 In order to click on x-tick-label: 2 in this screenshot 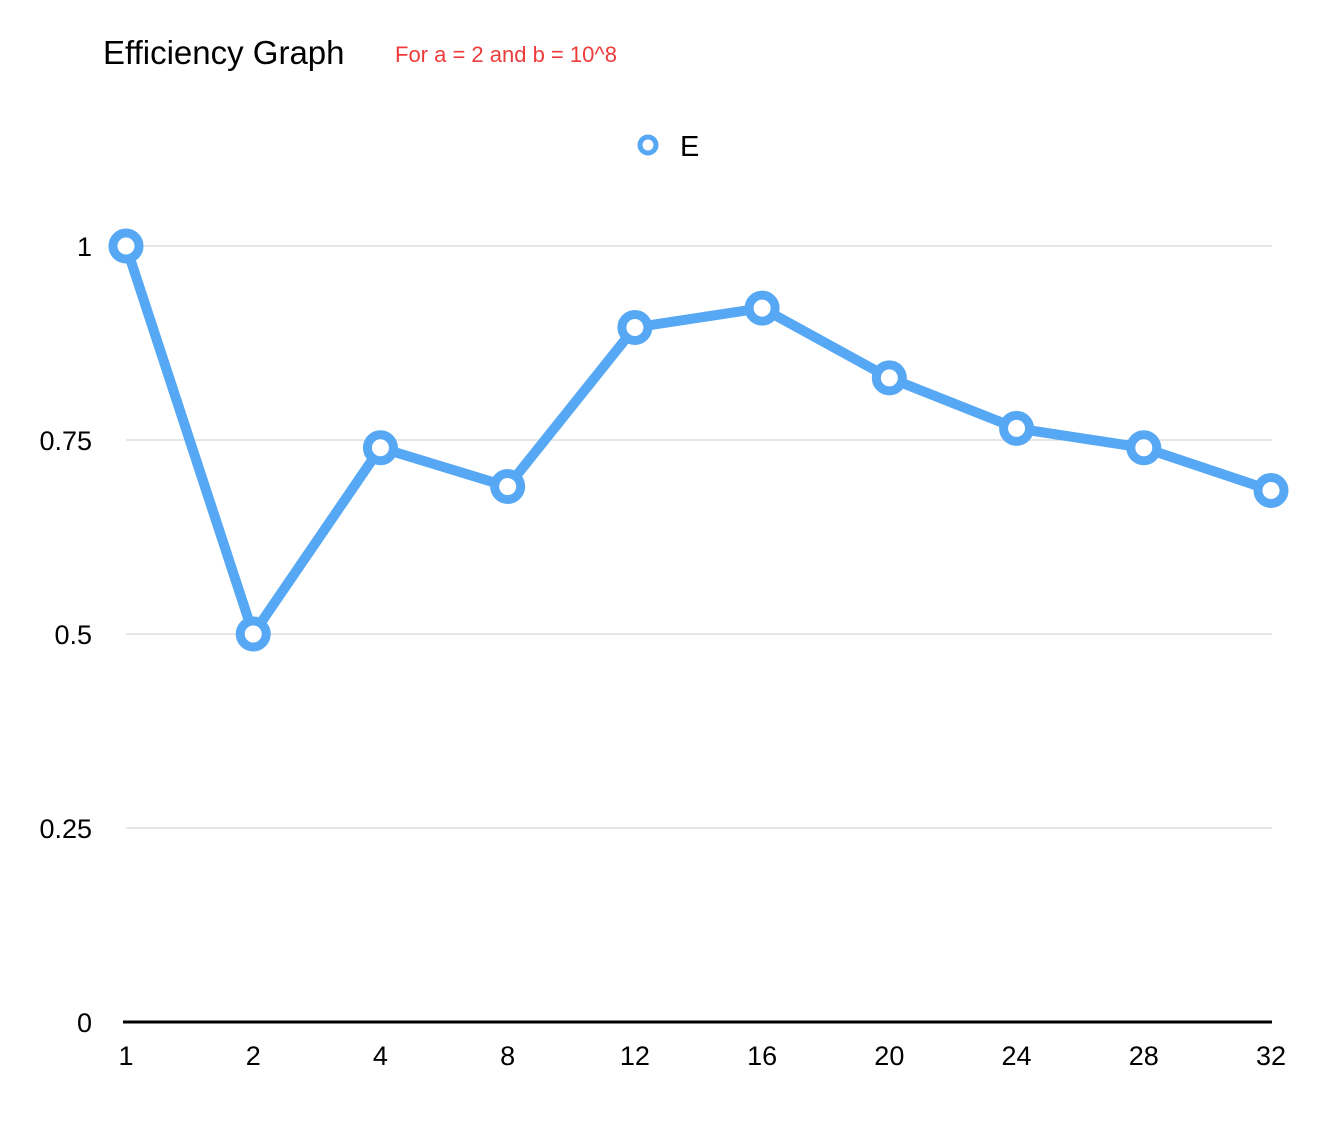, I will do `click(253, 1056)`.